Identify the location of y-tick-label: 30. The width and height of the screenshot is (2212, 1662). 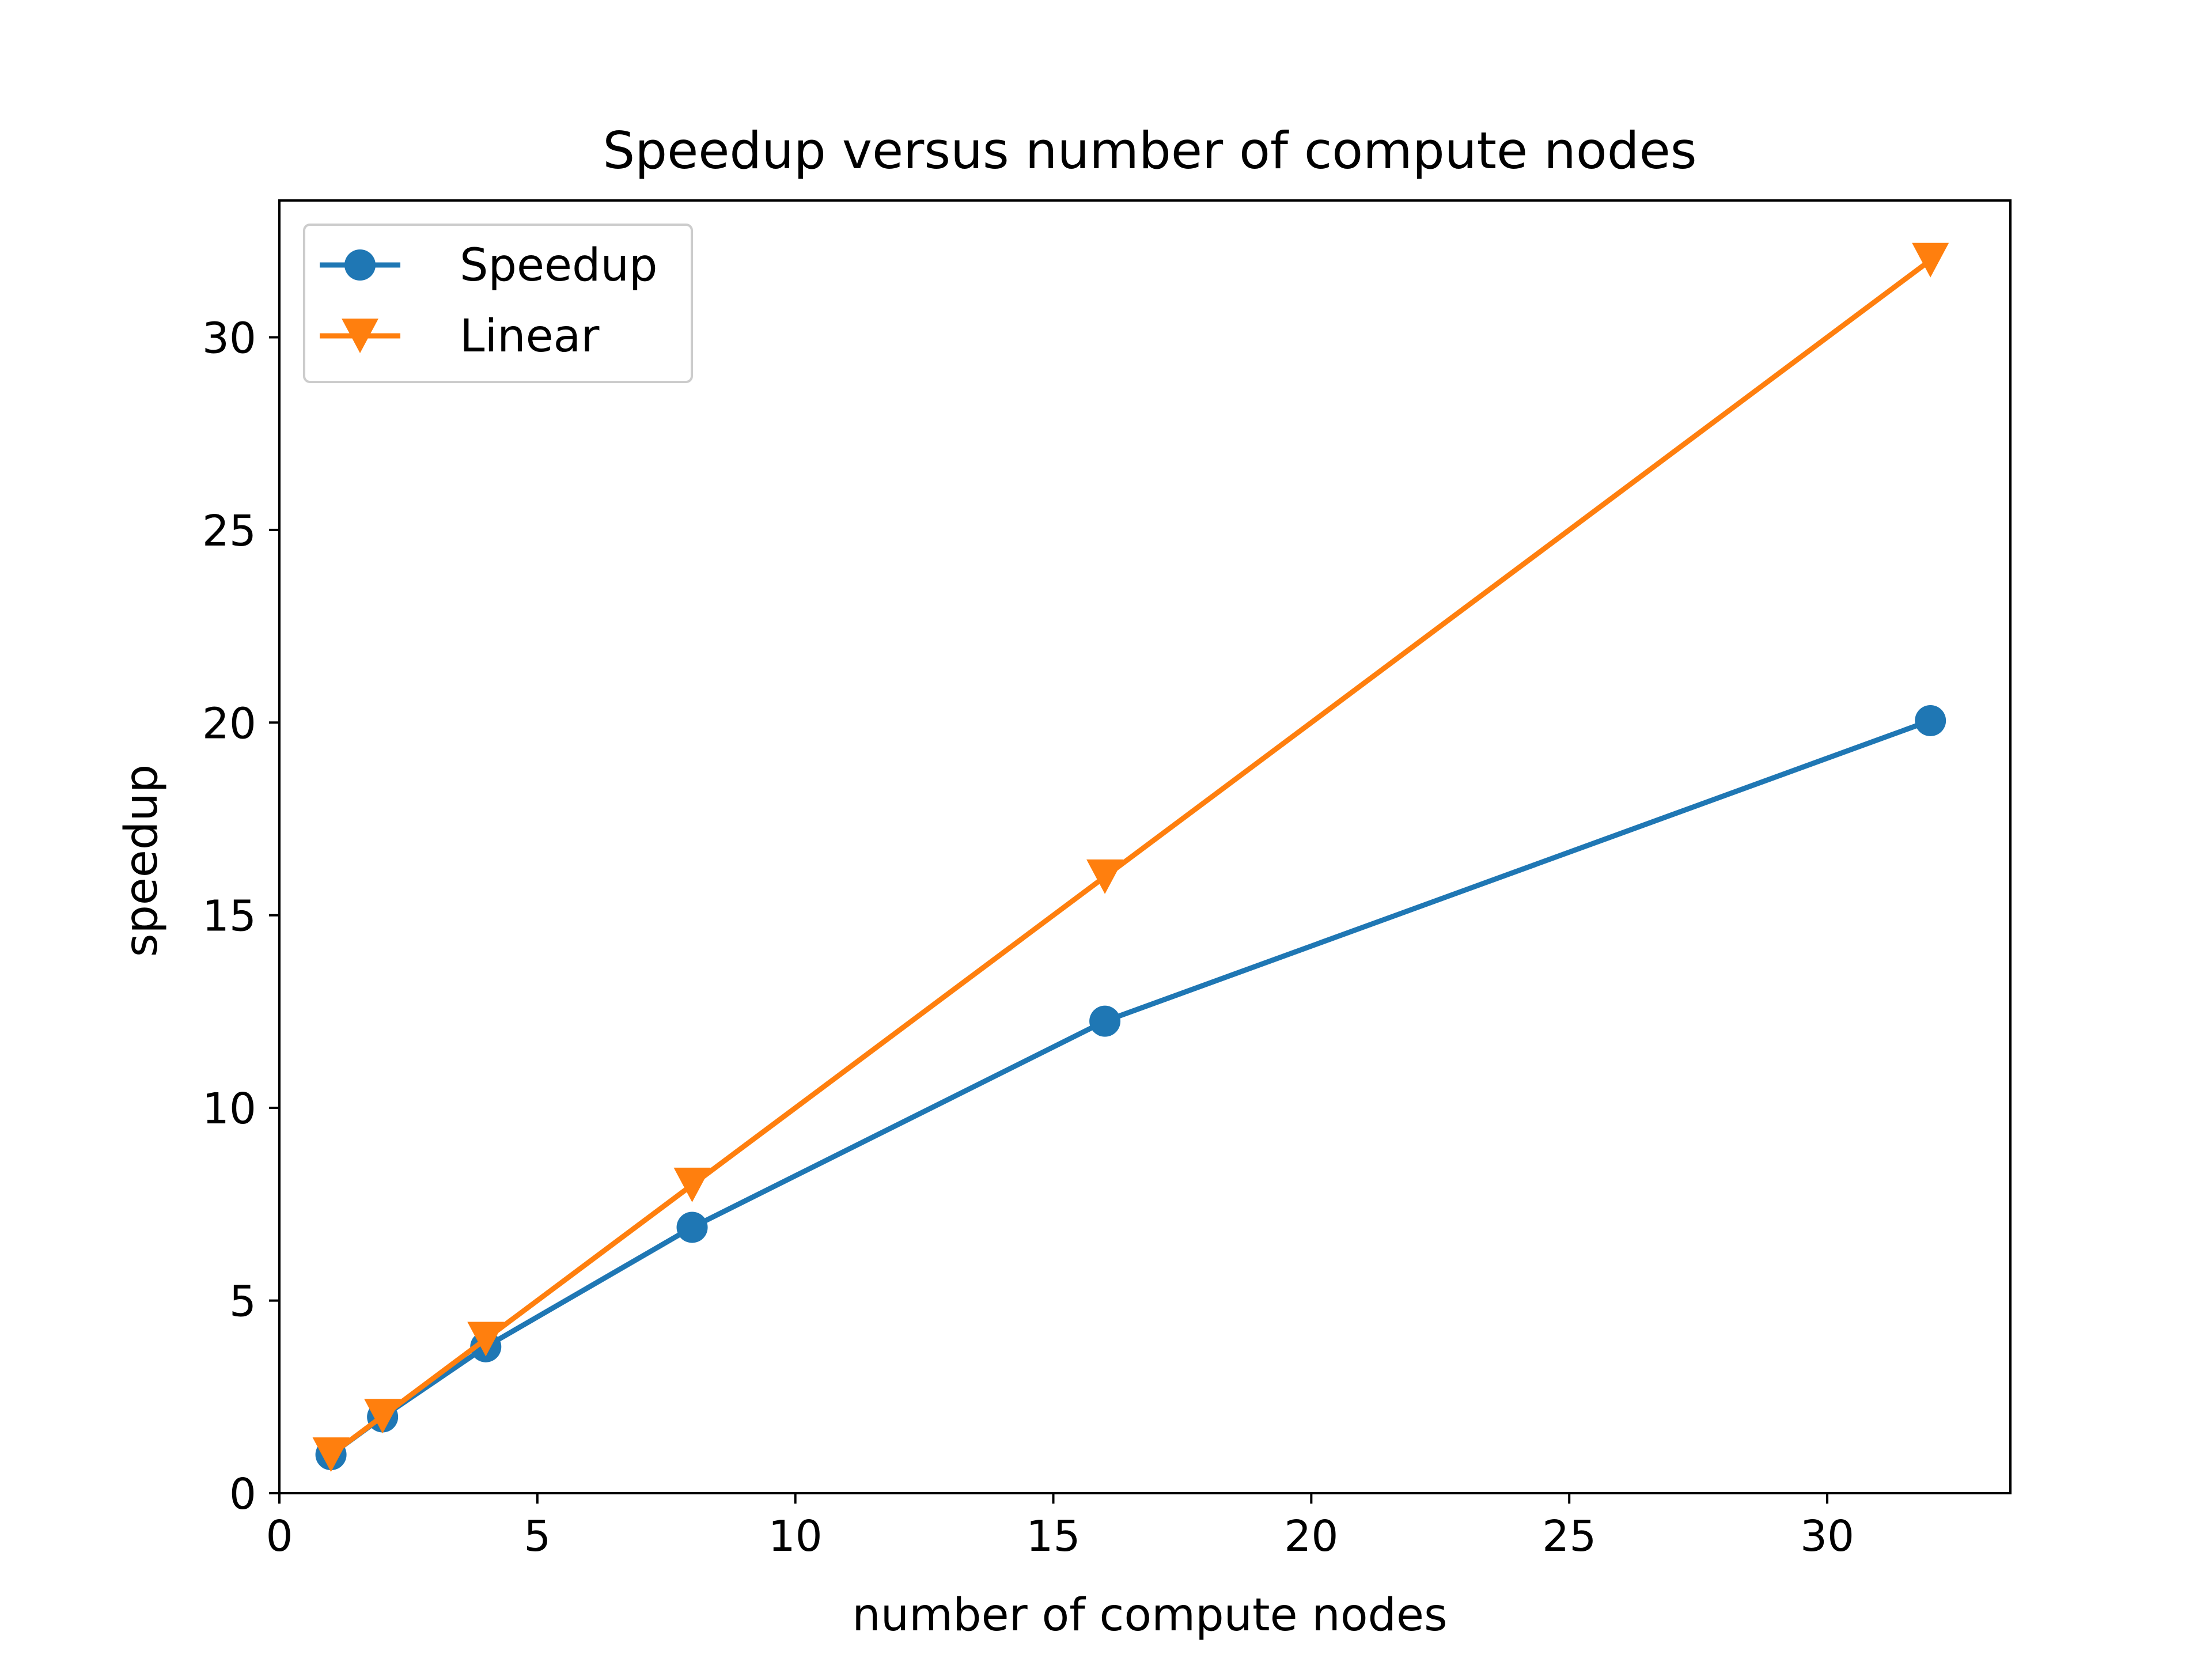
(229, 338).